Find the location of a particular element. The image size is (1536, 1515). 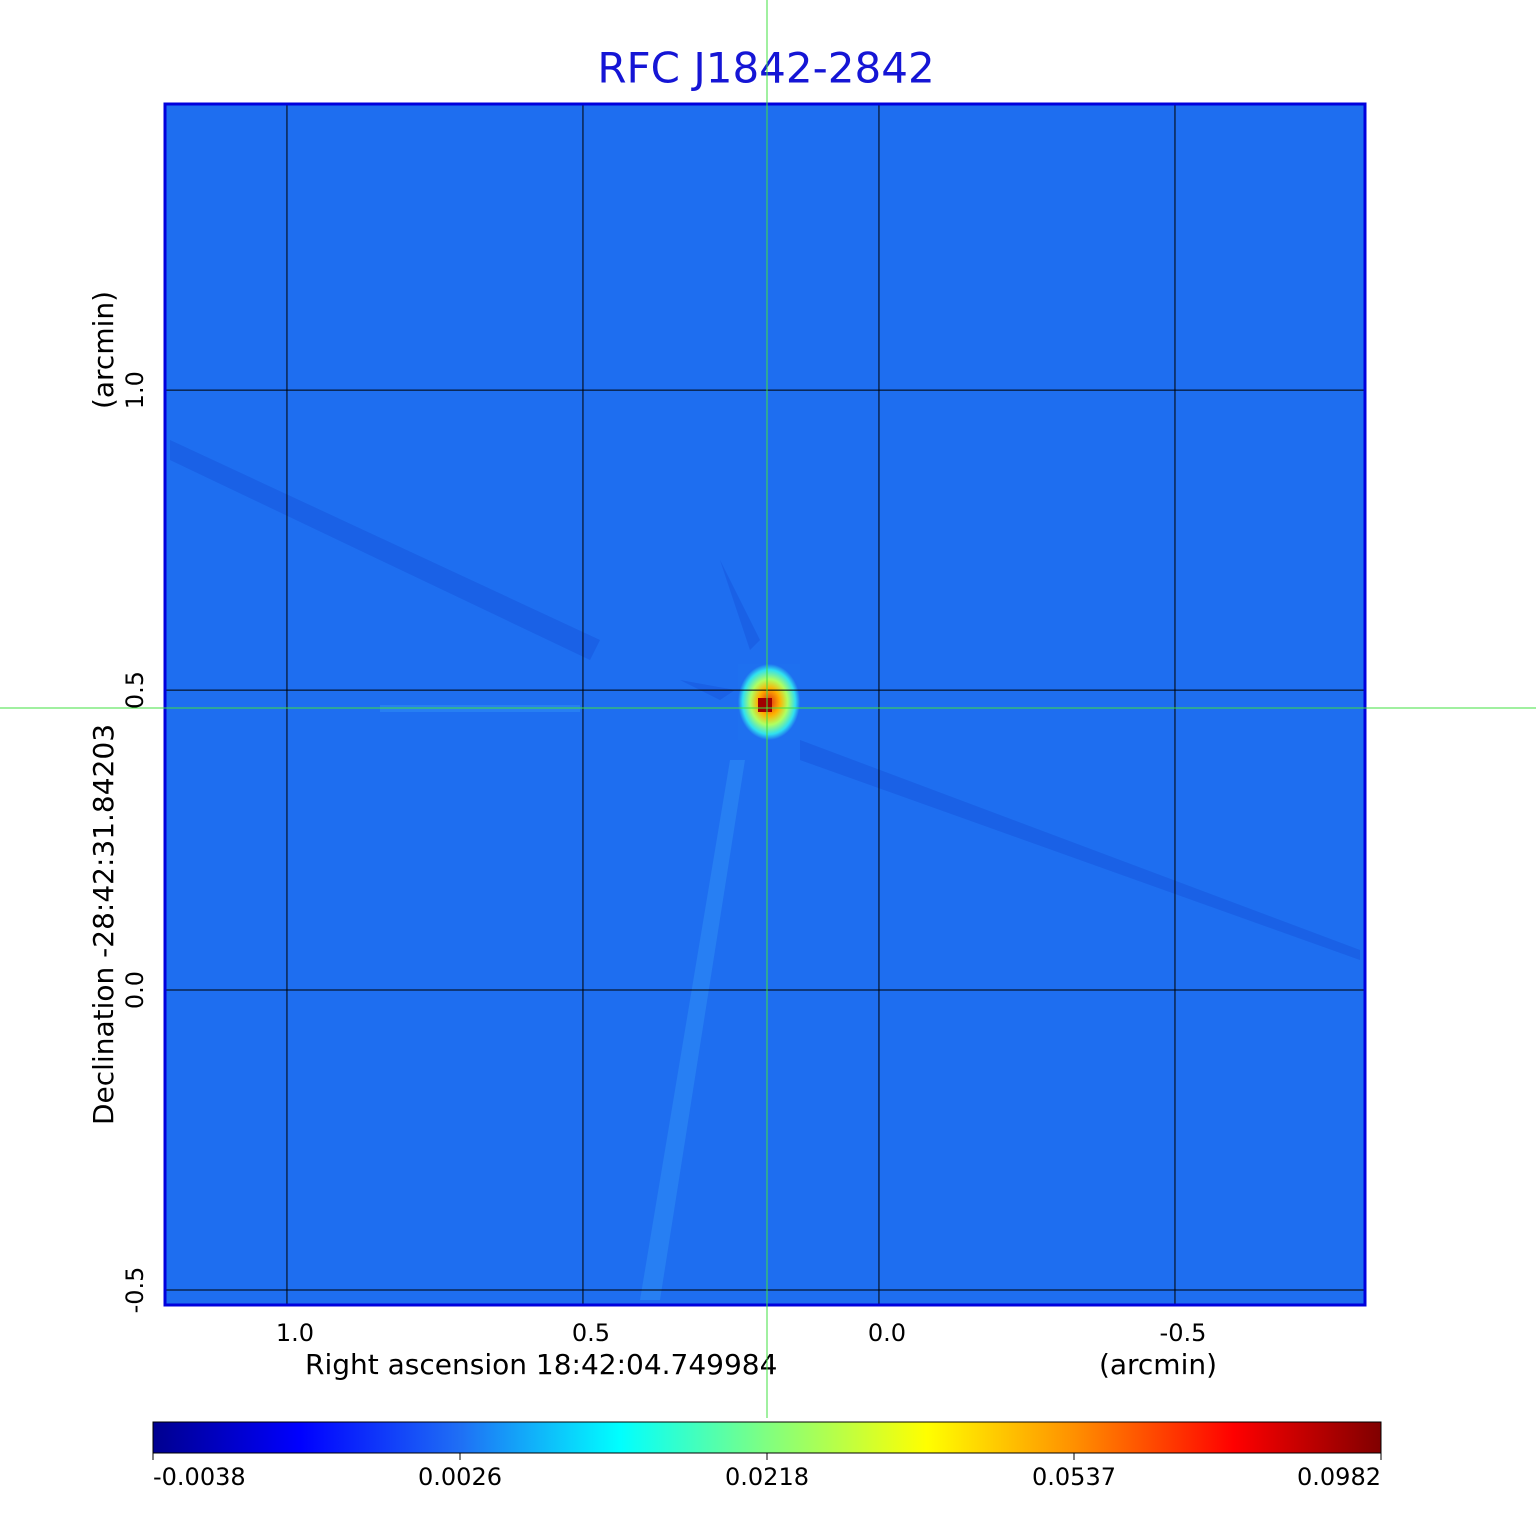

y-axis-label: Declination -28:42:31.84203 is located at coordinates (103, 924).